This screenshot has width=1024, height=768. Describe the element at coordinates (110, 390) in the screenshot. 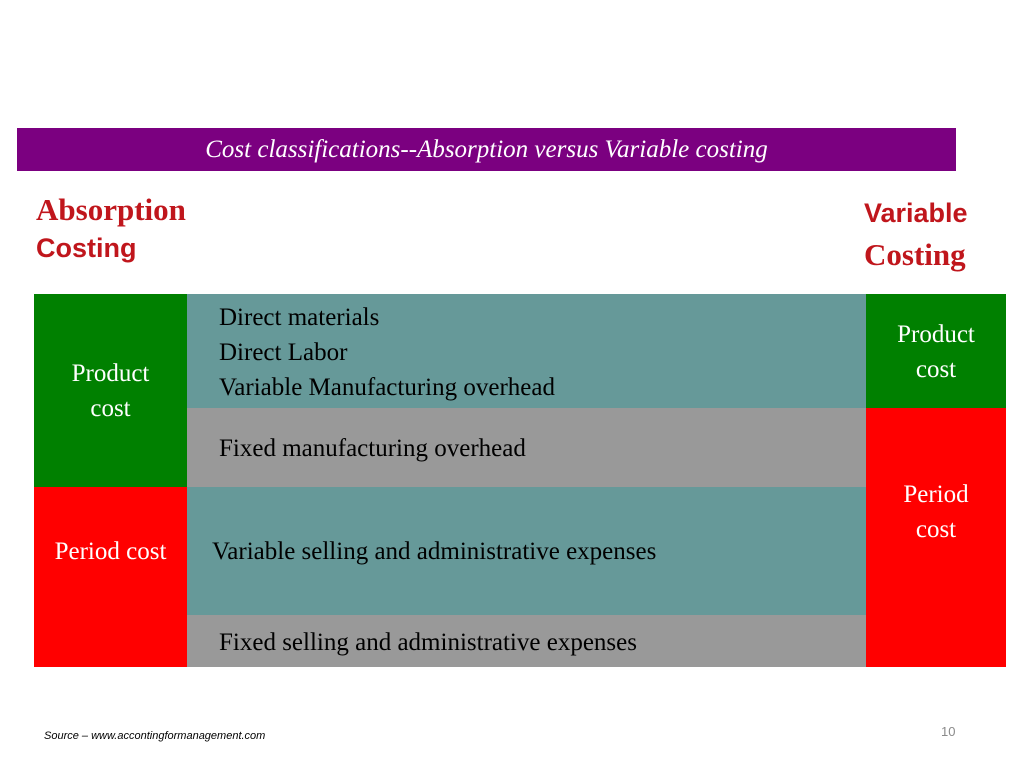

I see `absorption-product-cost-cell: Product cost` at that location.